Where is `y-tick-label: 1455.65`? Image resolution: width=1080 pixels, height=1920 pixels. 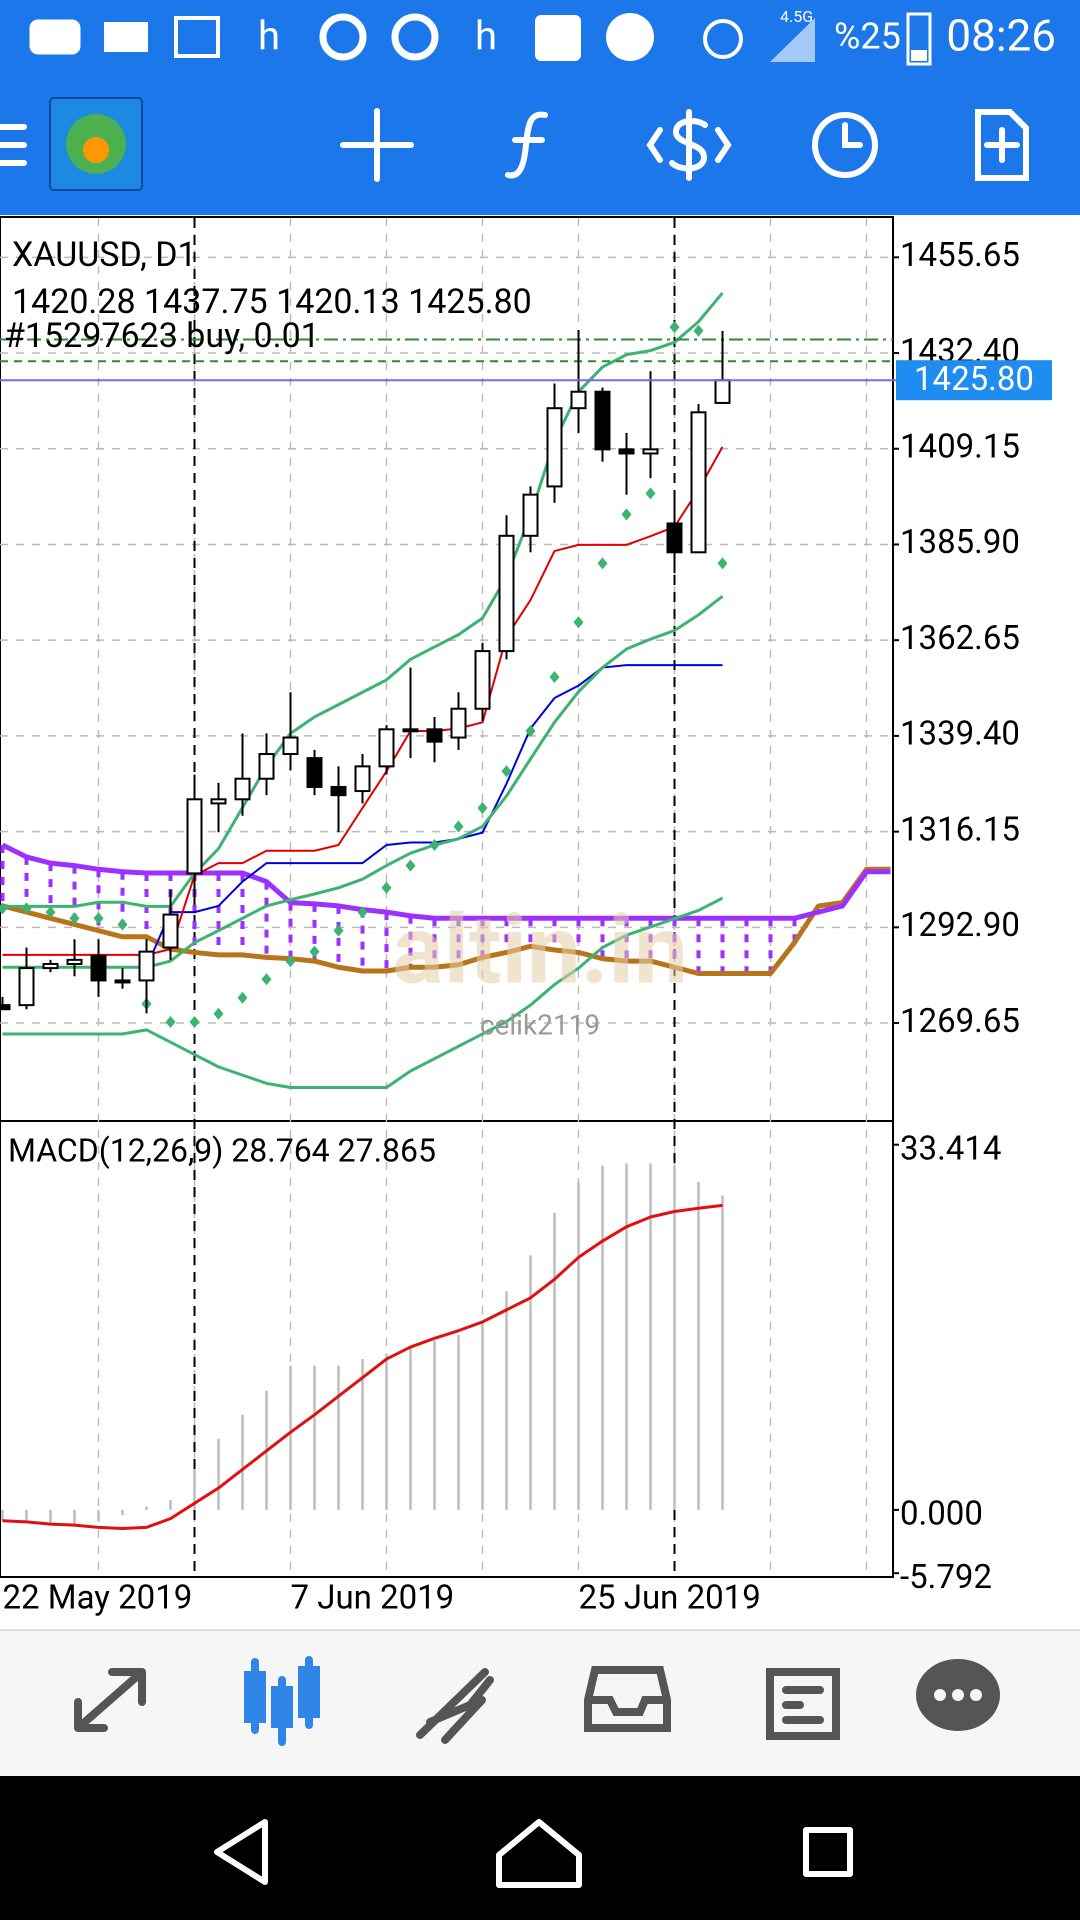 y-tick-label: 1455.65 is located at coordinates (960, 255).